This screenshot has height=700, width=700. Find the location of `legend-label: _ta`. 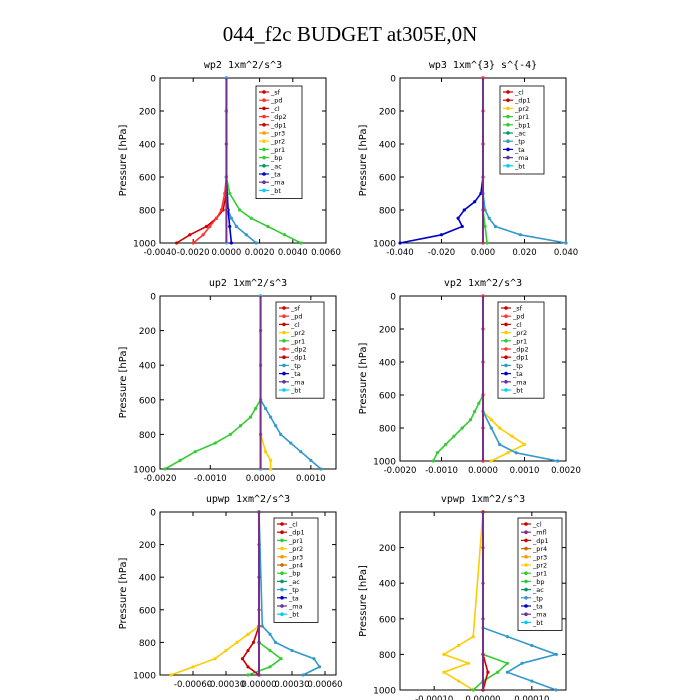

legend-label: _ta is located at coordinates (517, 374).